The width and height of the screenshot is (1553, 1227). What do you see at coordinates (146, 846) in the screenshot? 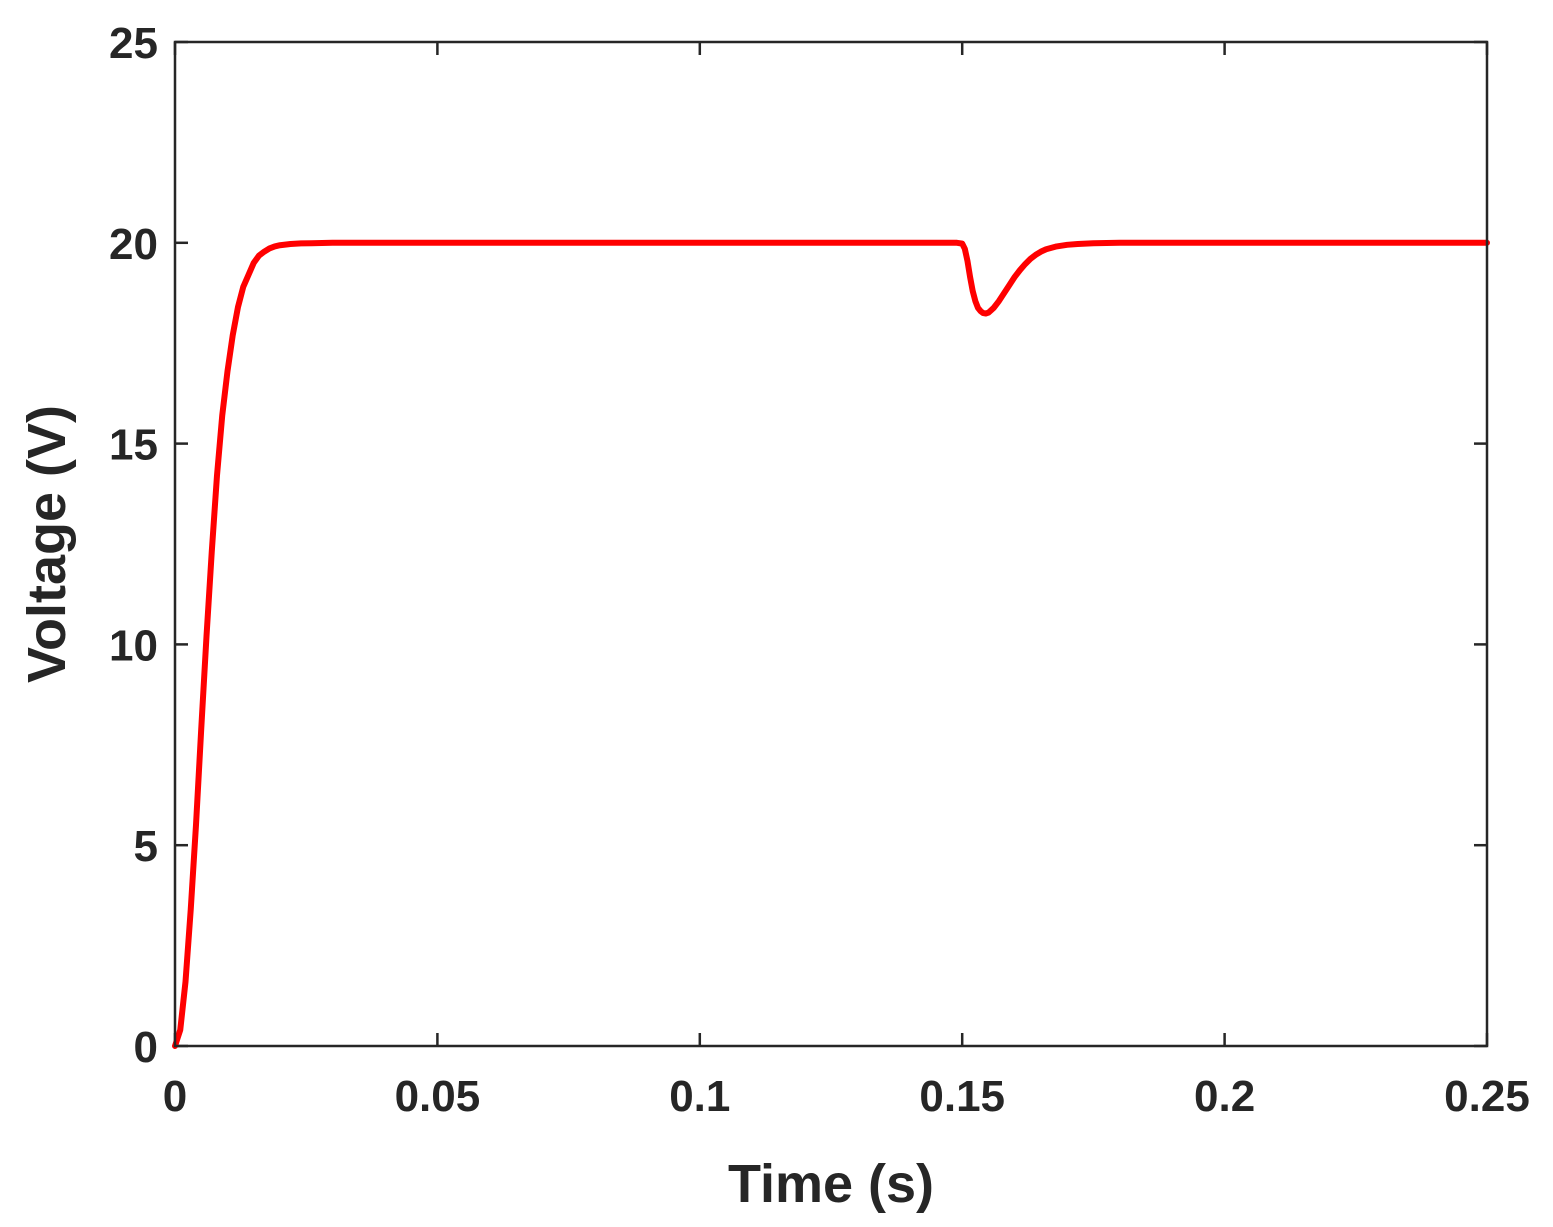
I see `y-tick-label: 5` at bounding box center [146, 846].